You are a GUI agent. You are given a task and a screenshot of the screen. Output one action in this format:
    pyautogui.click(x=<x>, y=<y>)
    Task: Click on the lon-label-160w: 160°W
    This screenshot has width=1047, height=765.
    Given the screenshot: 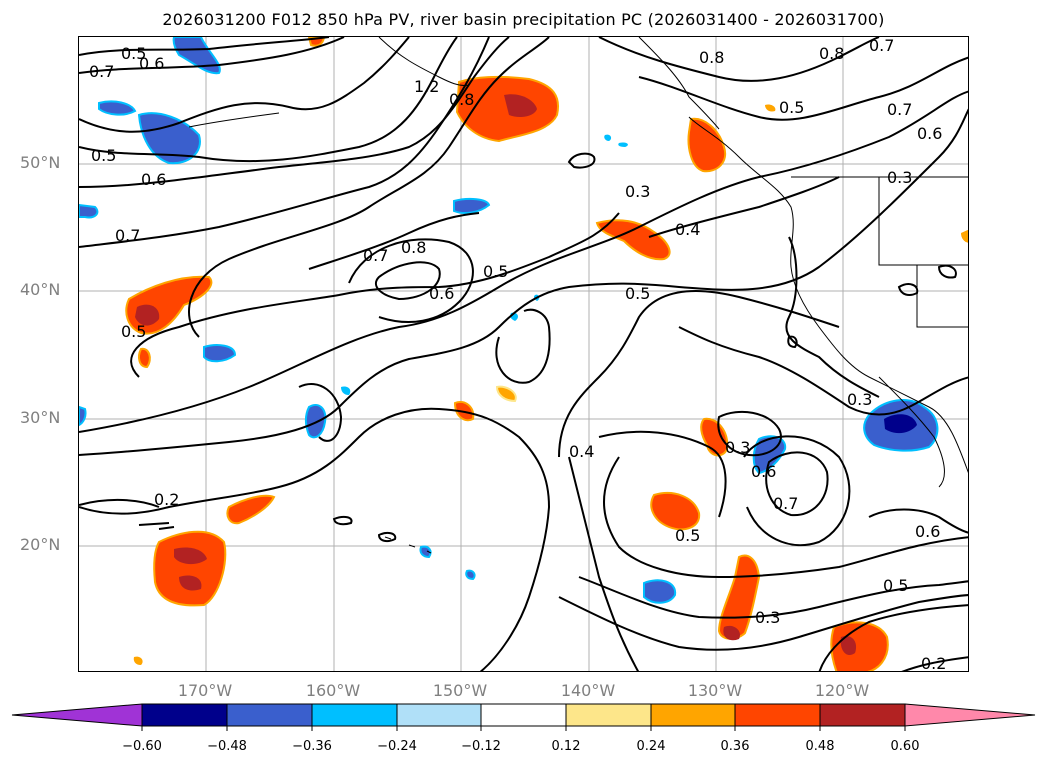 What is the action you would take?
    pyautogui.click(x=333, y=690)
    